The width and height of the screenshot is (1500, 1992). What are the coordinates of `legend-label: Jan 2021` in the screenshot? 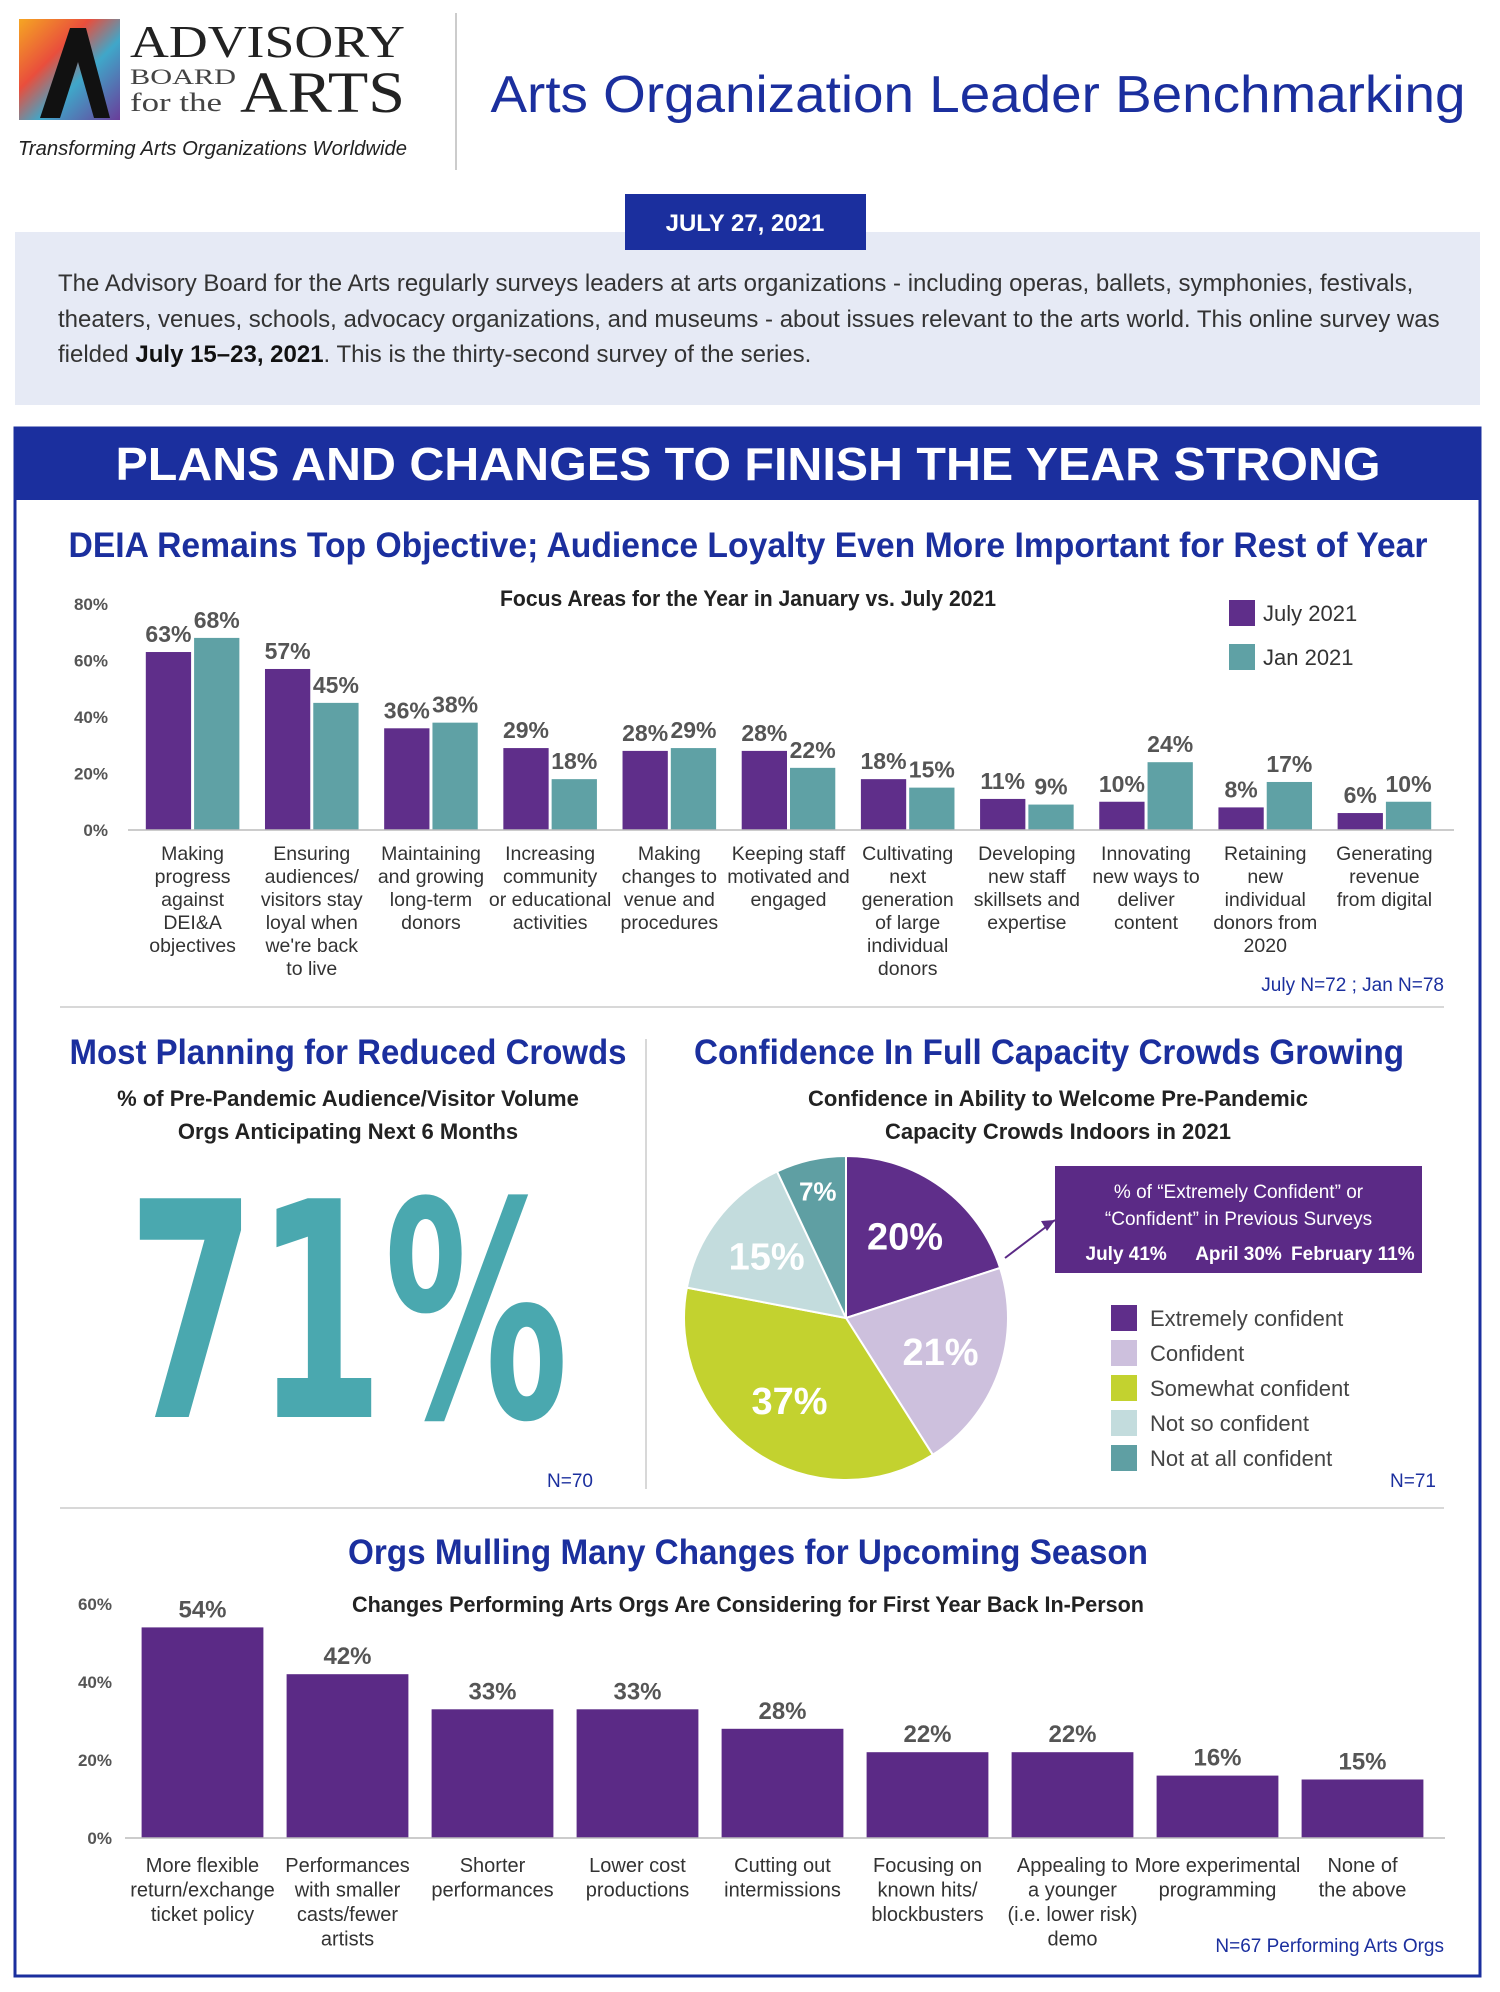 It's located at (1308, 657).